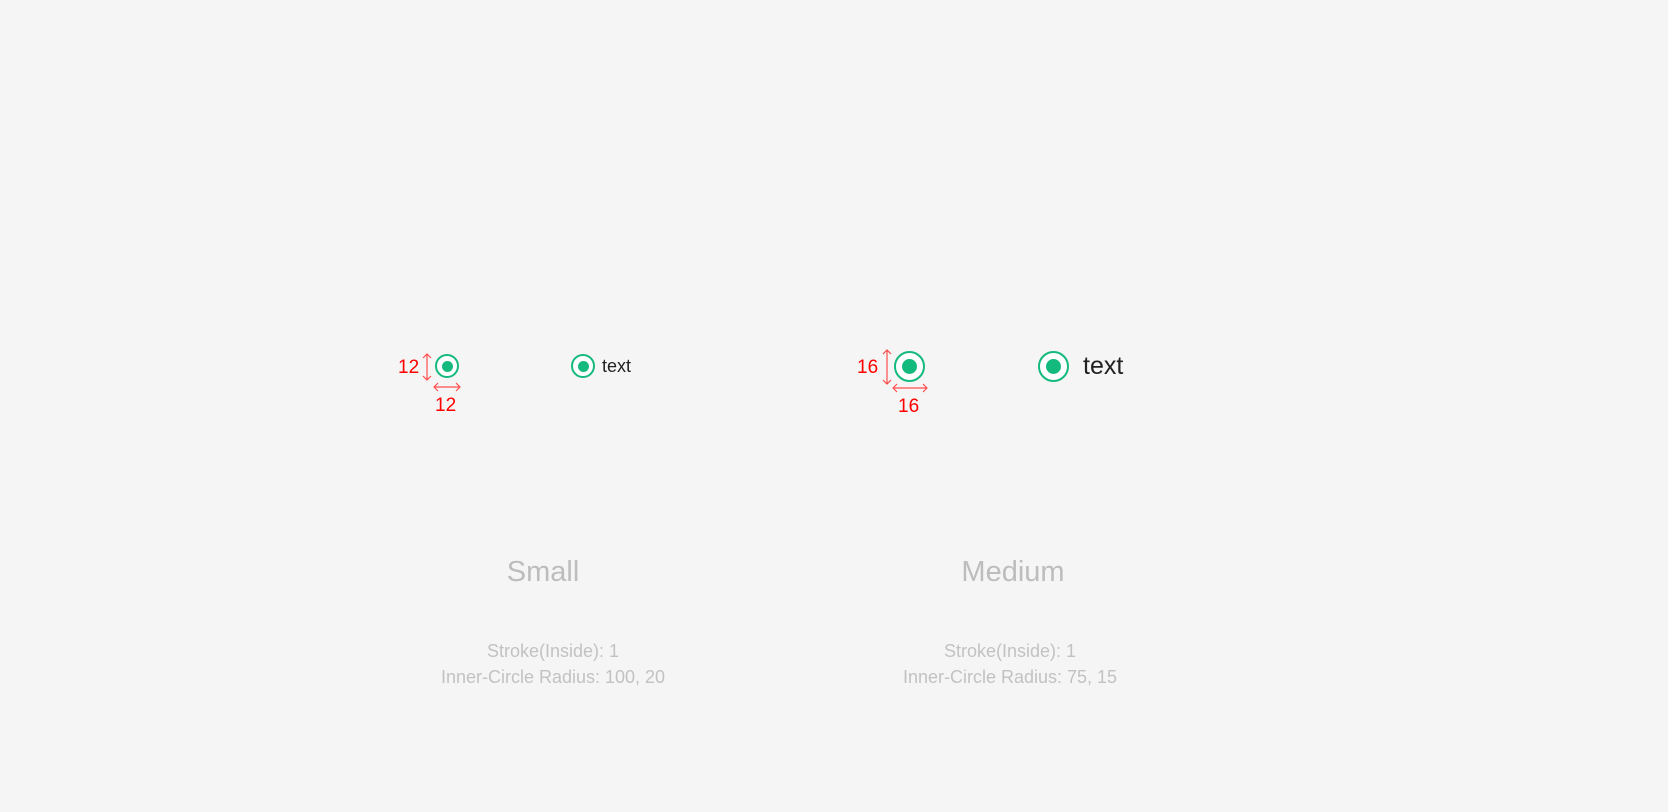  I want to click on medium-radio, so click(1053, 366).